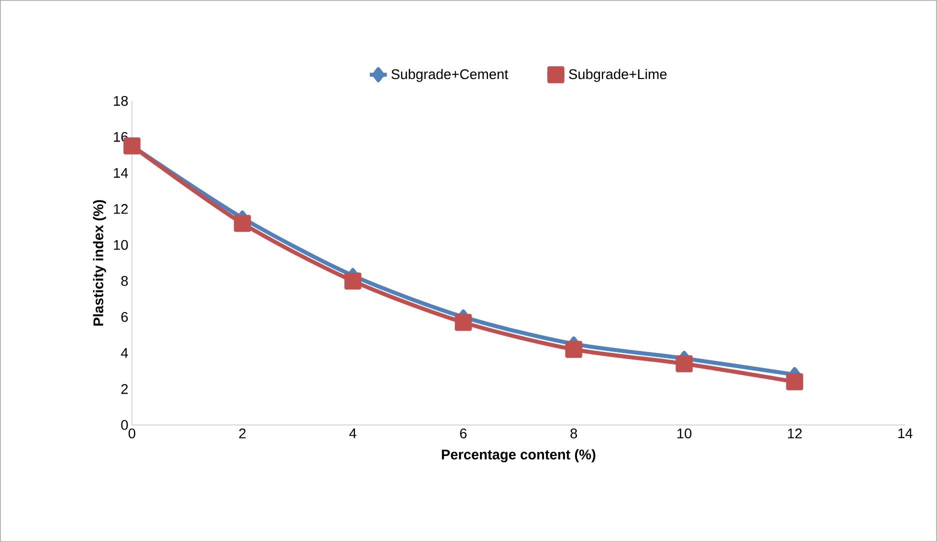 Image resolution: width=937 pixels, height=542 pixels. I want to click on y-tick-label: 12, so click(121, 209).